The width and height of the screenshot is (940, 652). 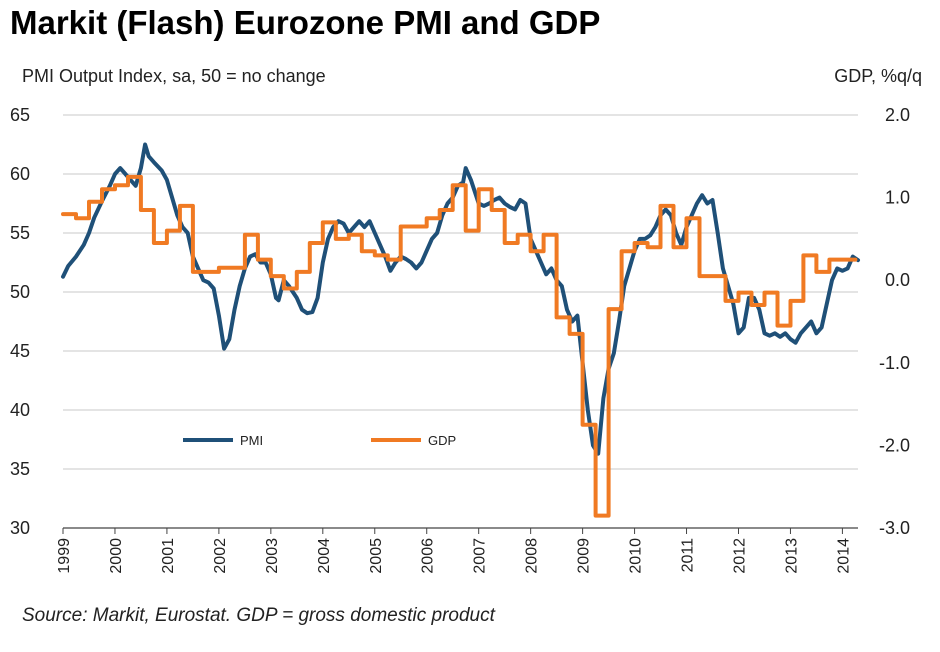 I want to click on x-tick-label: 2013, so click(x=791, y=556).